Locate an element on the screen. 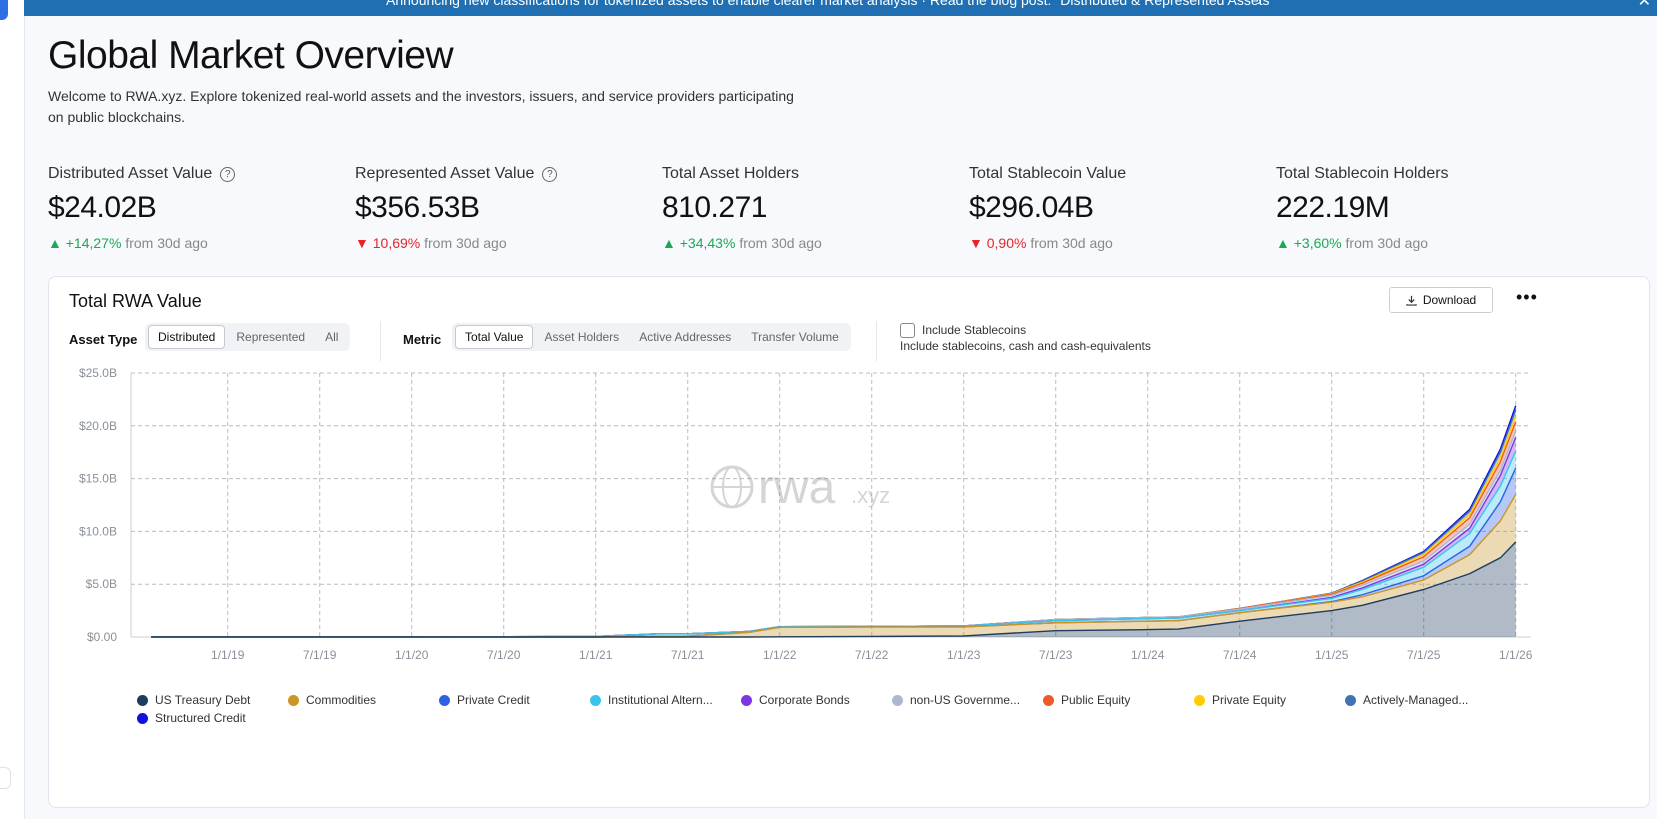 This screenshot has width=1657, height=819. stat-value: 222.19M is located at coordinates (1333, 207).